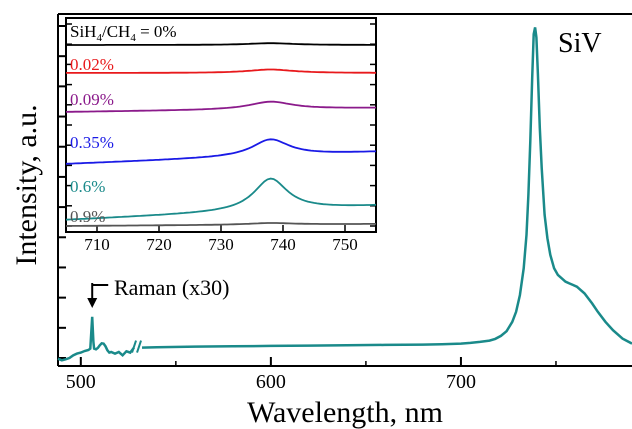 The height and width of the screenshot is (429, 632). I want to click on inset-series-labels: SiH4/CH4 = 0% 0.02% 0.09% 0.35% 0.6% 0.9%, so click(123, 124).